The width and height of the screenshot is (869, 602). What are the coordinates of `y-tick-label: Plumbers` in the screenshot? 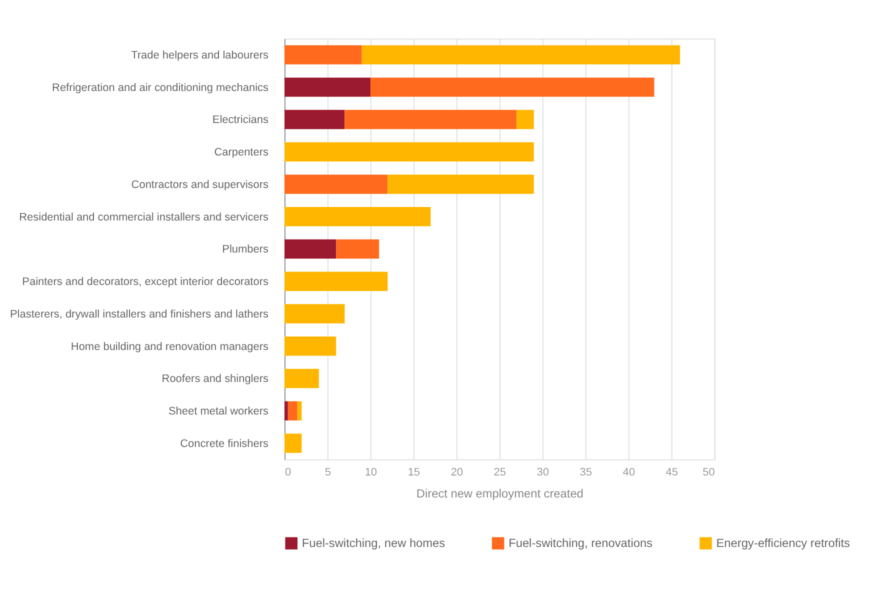 It's located at (245, 250).